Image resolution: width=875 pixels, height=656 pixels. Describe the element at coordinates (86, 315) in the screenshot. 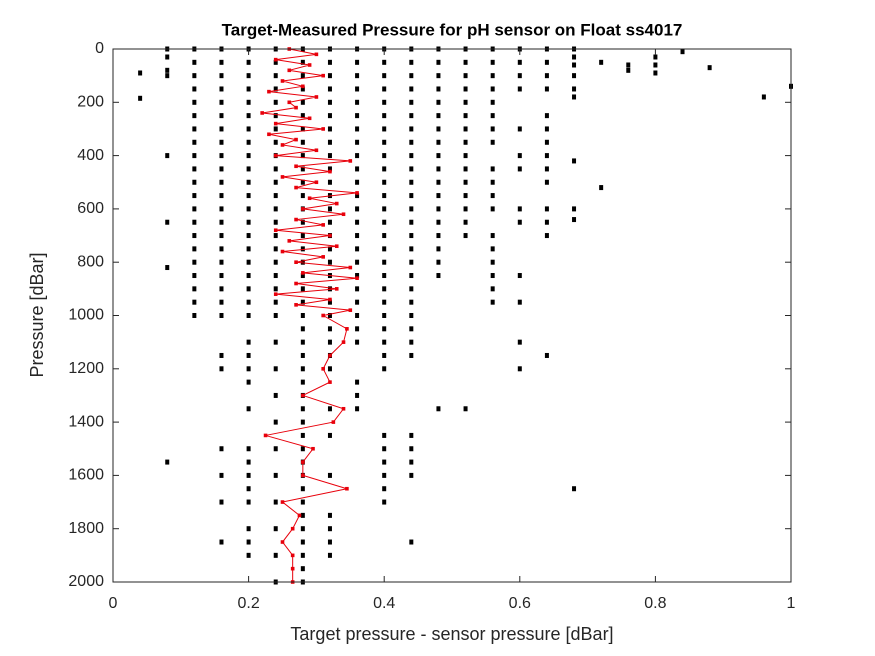

I see `y-tick-label: 1000` at that location.